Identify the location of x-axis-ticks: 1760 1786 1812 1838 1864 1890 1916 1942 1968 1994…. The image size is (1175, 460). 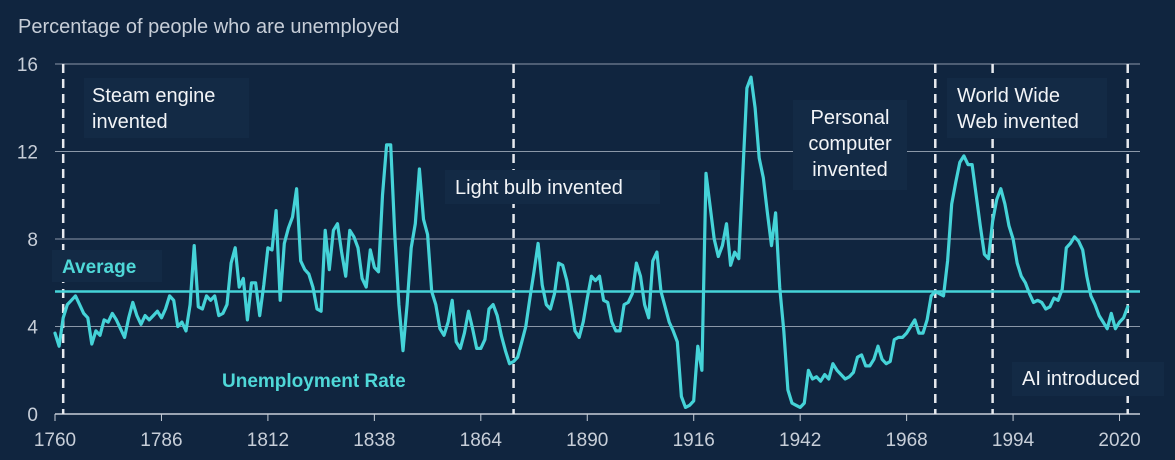
(587, 432).